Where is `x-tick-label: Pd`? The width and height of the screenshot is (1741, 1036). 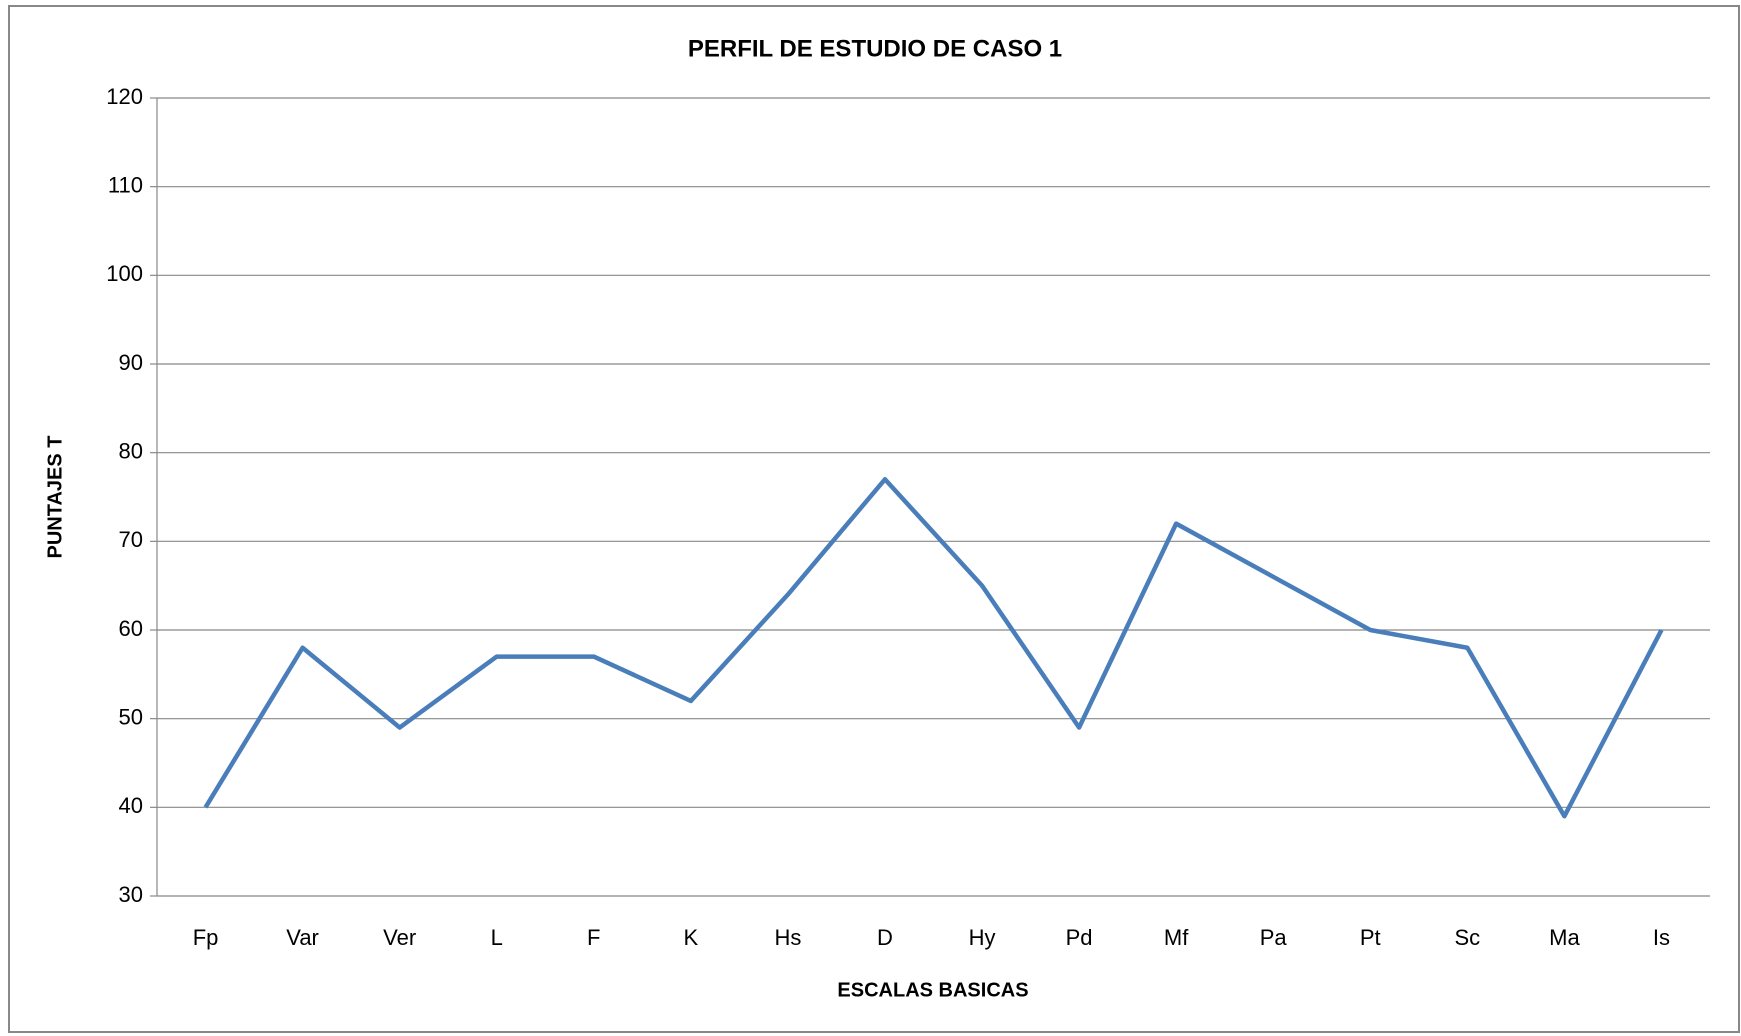 x-tick-label: Pd is located at coordinates (1079, 937).